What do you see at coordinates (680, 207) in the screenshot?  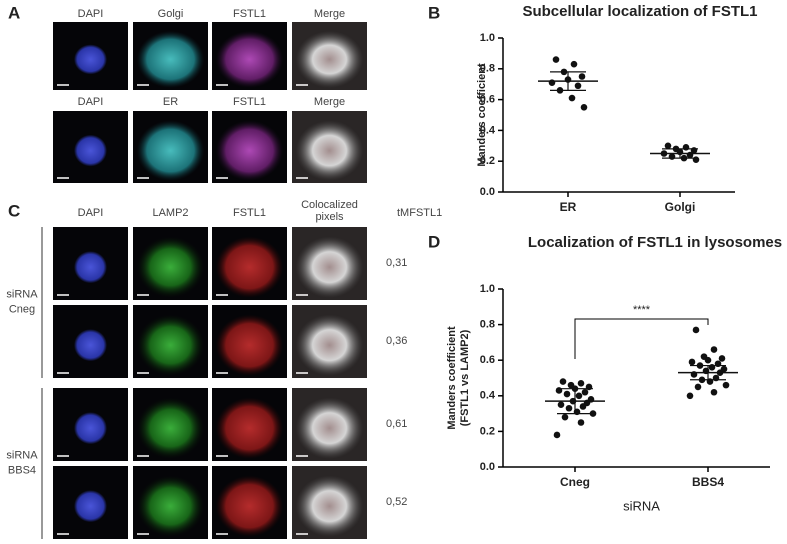 I see `x-tick-label: Golgi` at bounding box center [680, 207].